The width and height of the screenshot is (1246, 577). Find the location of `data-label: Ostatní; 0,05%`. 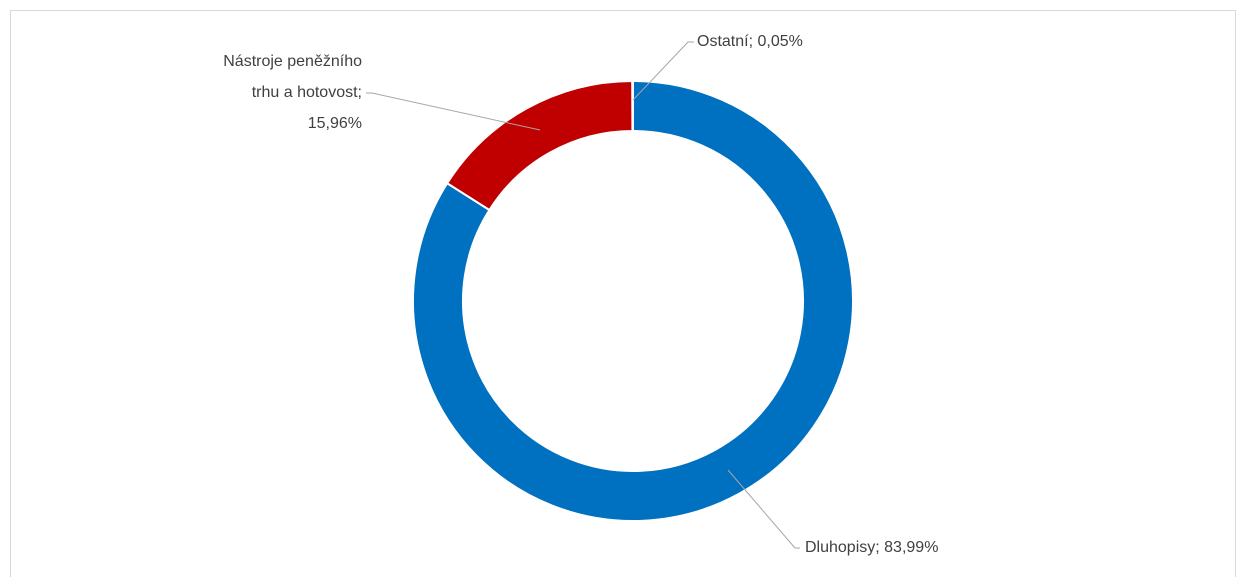

data-label: Ostatní; 0,05% is located at coordinates (750, 41).